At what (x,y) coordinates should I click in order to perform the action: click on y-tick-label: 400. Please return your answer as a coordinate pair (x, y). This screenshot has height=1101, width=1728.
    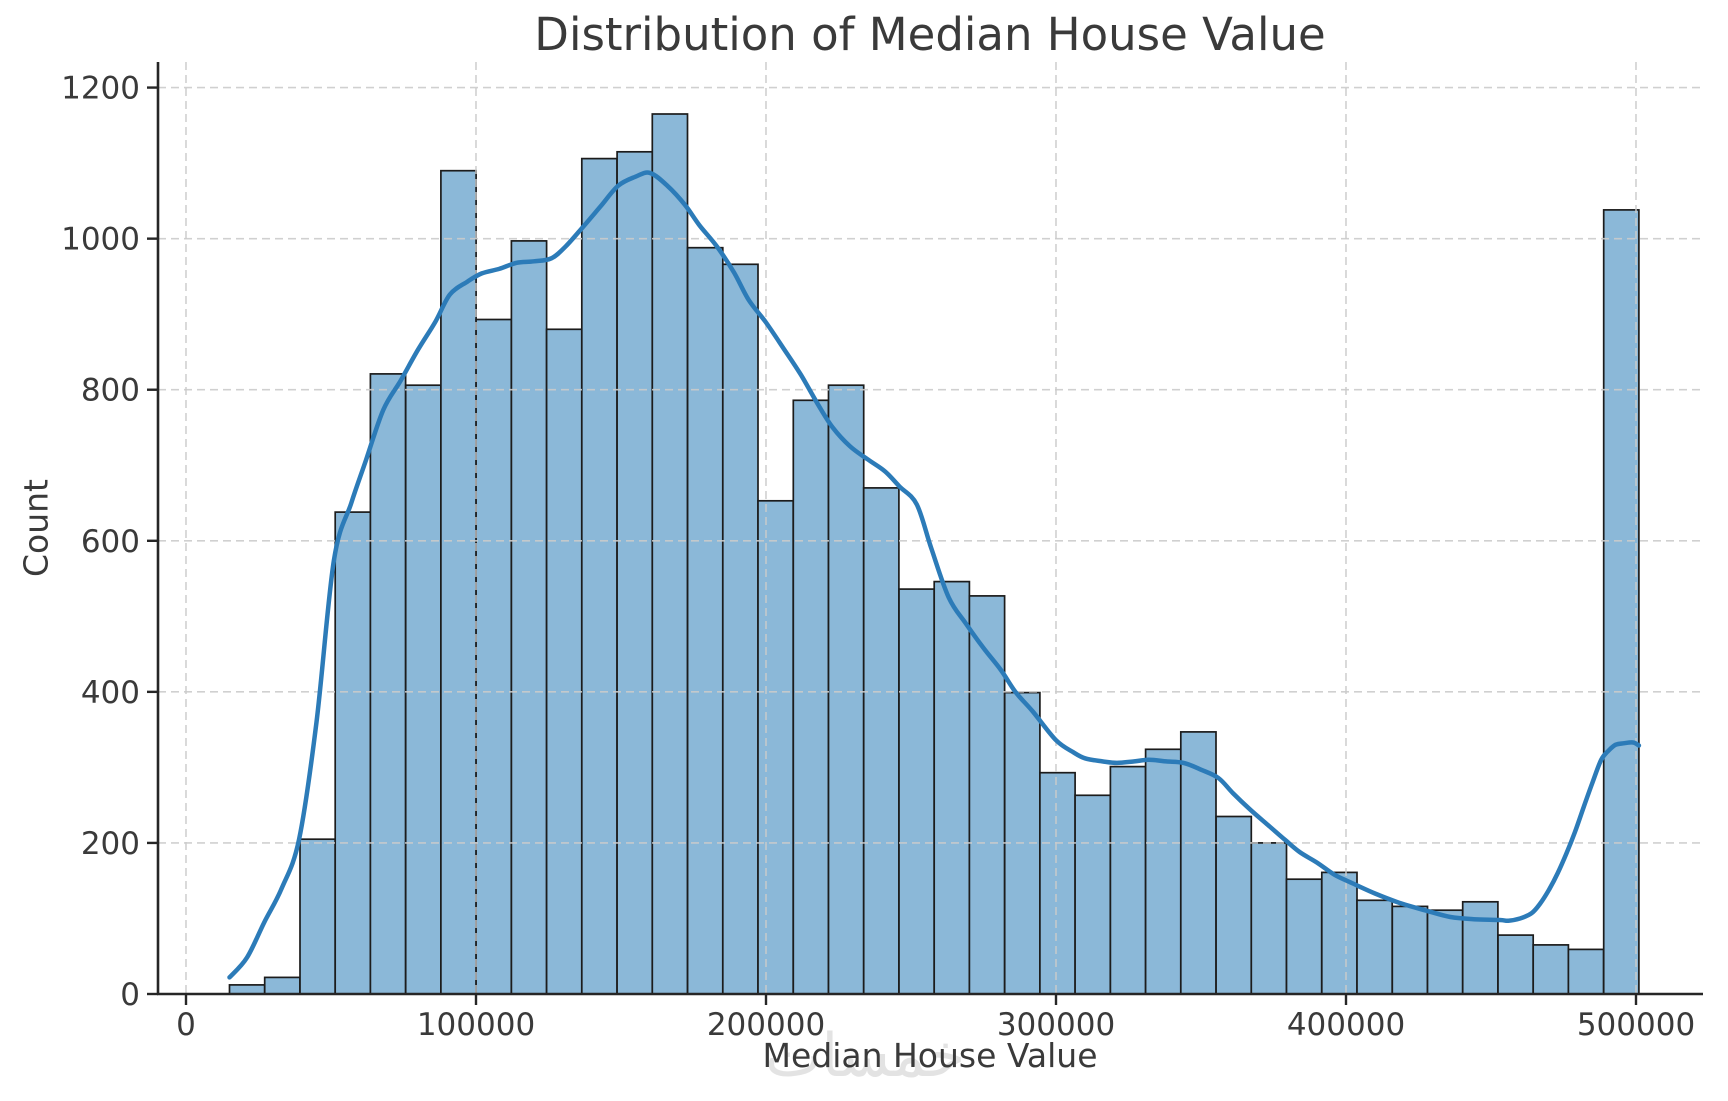
    Looking at the image, I should click on (110, 693).